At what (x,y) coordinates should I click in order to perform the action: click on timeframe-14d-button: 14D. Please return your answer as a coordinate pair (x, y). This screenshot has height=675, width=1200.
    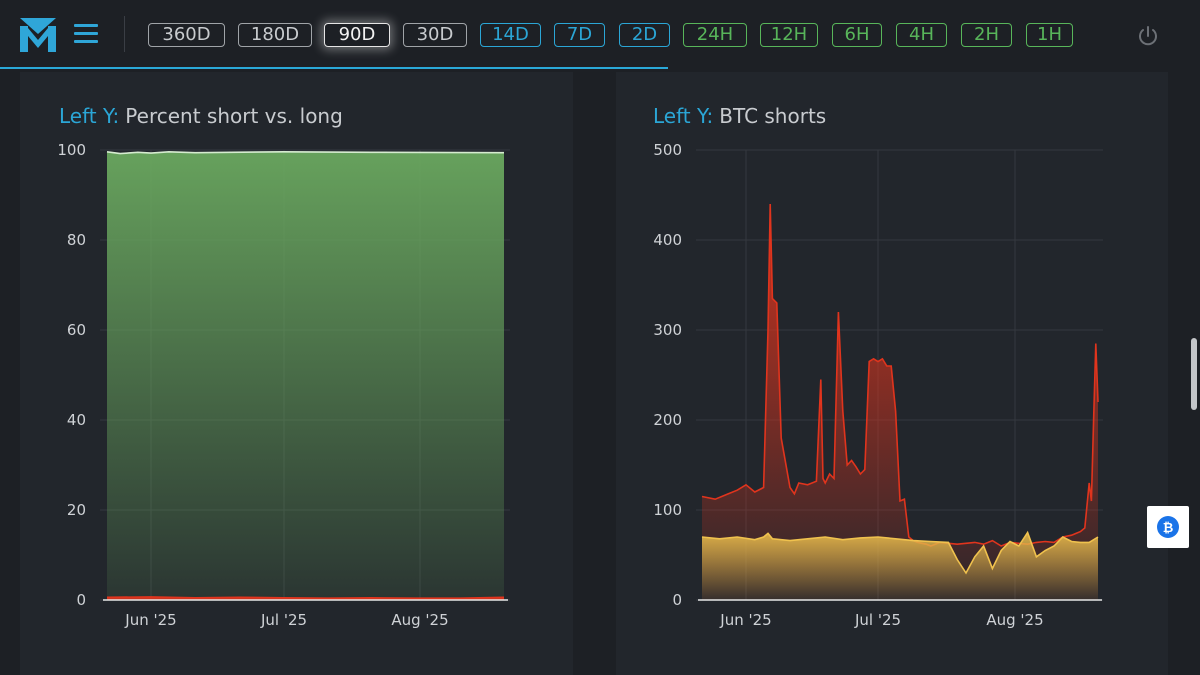
    Looking at the image, I should click on (510, 35).